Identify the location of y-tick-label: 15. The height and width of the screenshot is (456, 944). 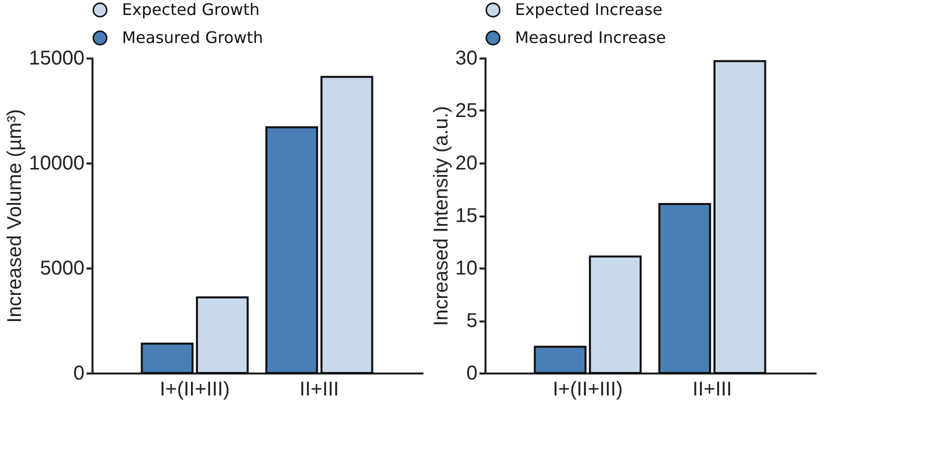
(466, 216).